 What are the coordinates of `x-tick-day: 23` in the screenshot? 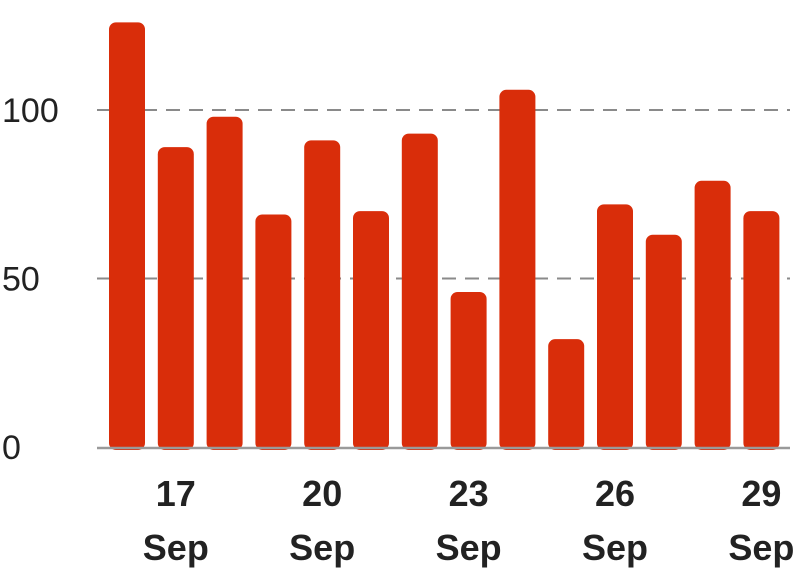 It's located at (469, 493).